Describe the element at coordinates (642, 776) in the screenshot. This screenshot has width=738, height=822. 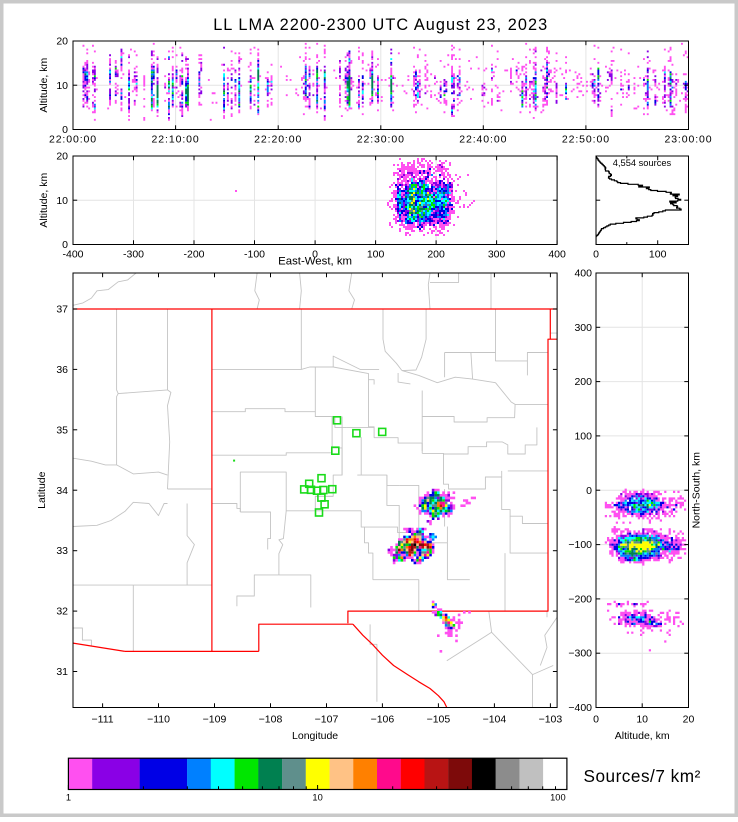
I see `svg-text: Sources/7 km²` at that location.